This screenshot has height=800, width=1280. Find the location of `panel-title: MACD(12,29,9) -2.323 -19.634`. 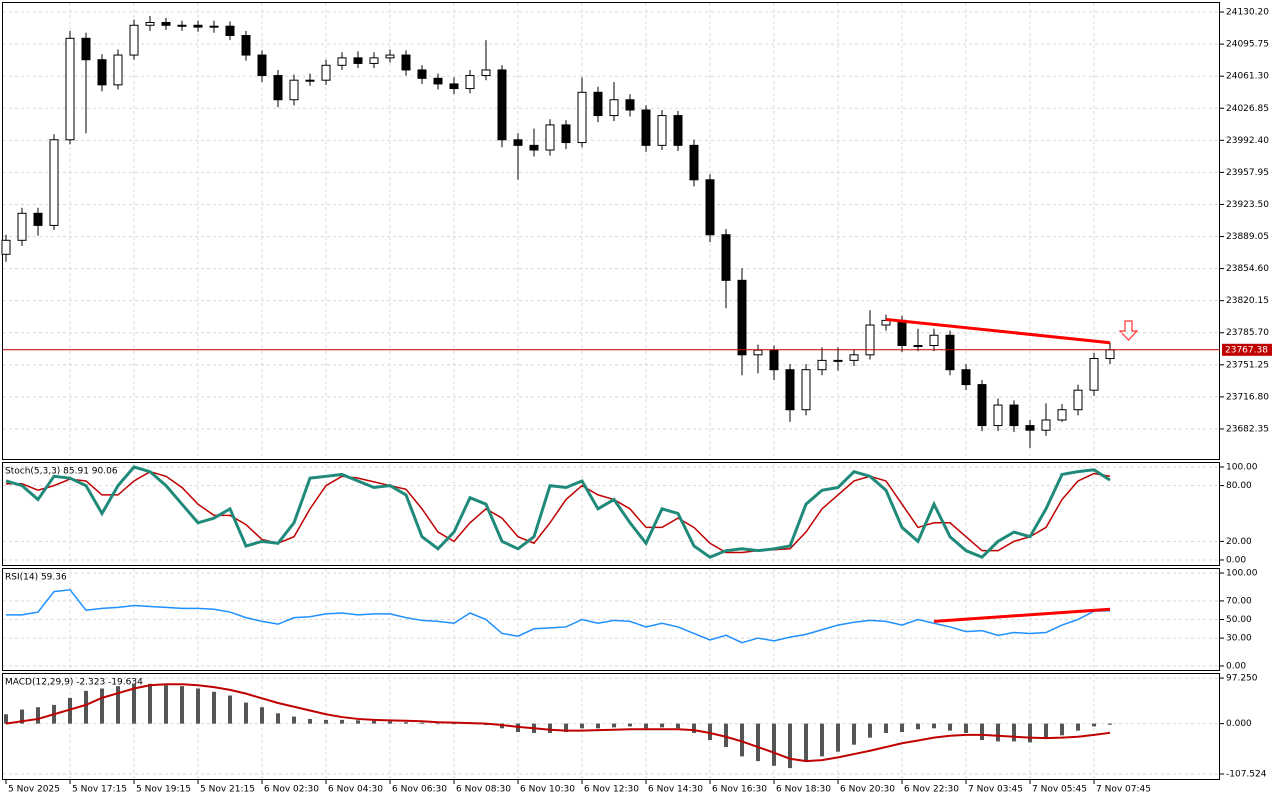

panel-title: MACD(12,29,9) -2.323 -19.634 is located at coordinates (74, 683).